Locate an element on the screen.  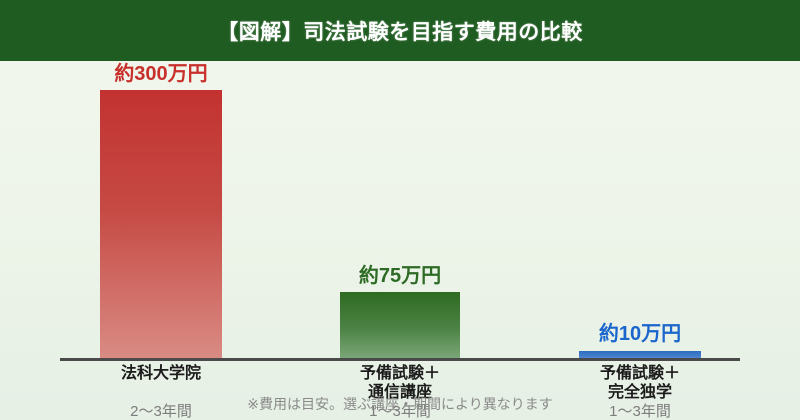
bar-value-label-kanzen-dokugaku: 約10万円 is located at coordinates (640, 334).